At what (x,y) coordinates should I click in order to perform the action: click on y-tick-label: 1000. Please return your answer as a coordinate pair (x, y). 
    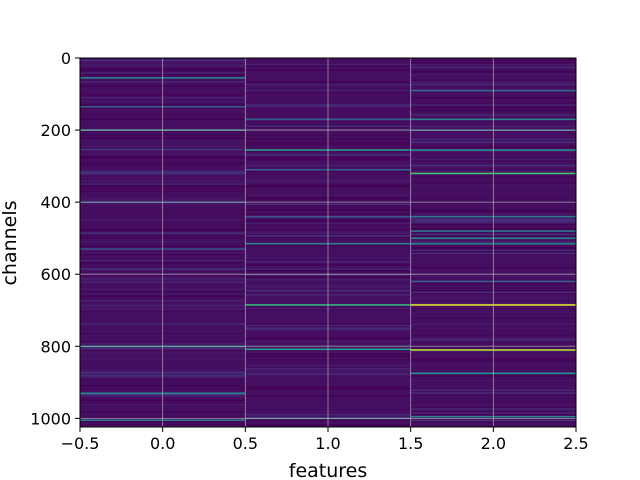
    Looking at the image, I should click on (50, 418).